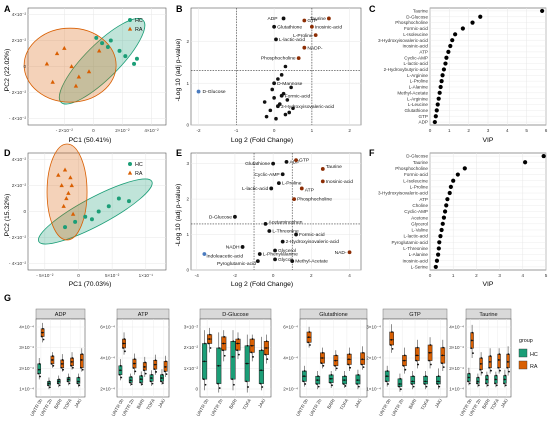 The height and width of the screenshot is (431, 550). What do you see at coordinates (91, 219) in the screenshot?
I see `pca-D-point-hc` at bounding box center [91, 219].